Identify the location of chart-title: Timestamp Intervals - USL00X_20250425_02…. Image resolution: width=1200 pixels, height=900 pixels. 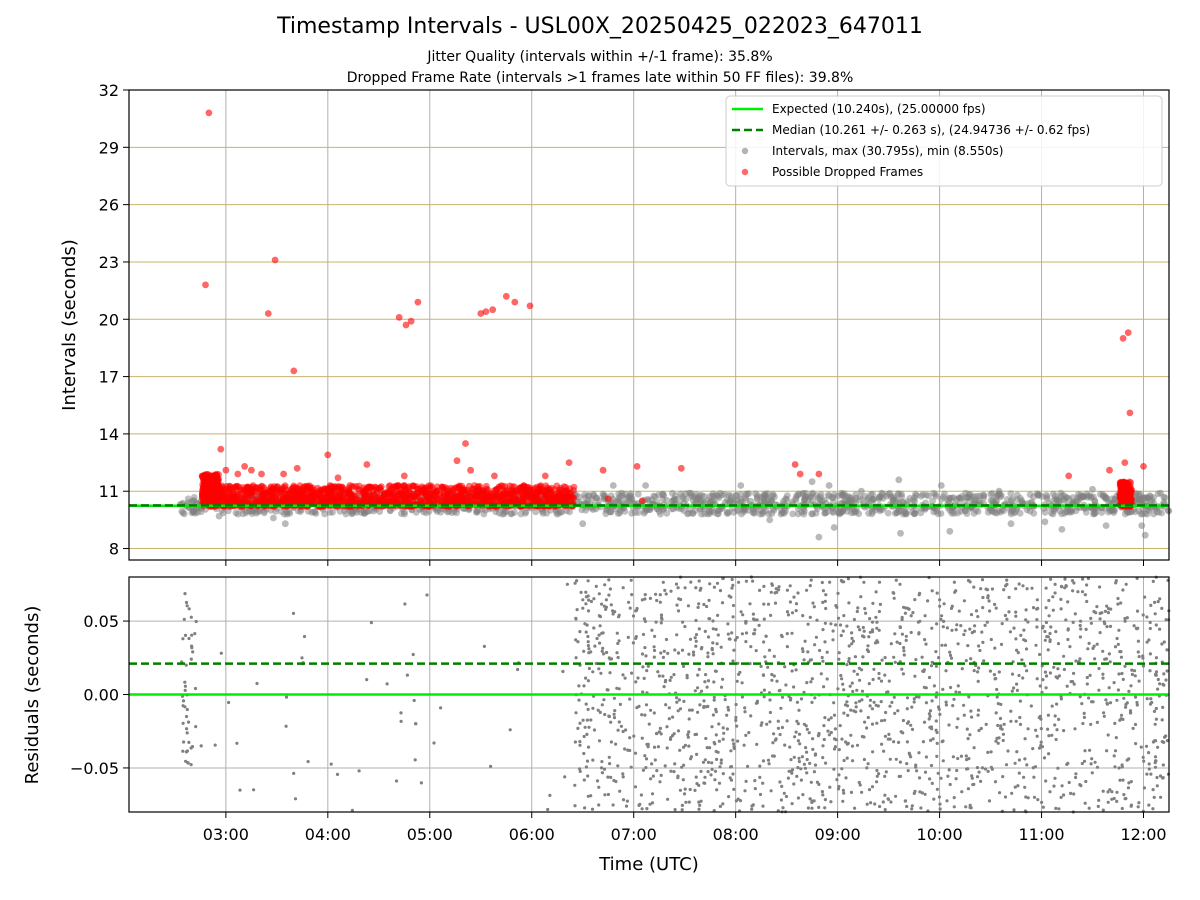
(600, 26).